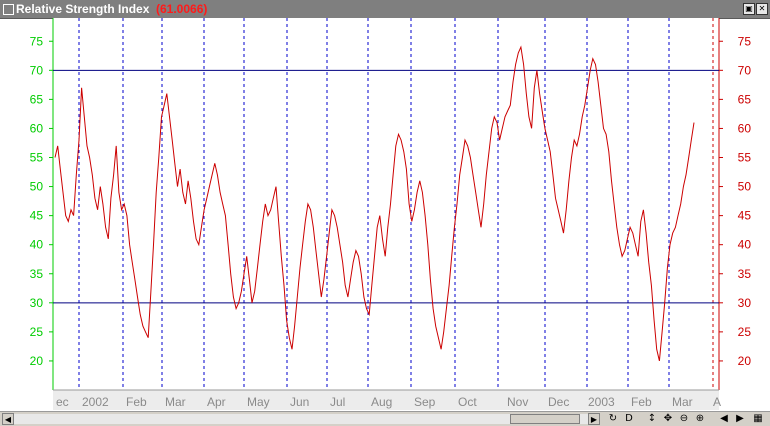 This screenshot has height=426, width=770. Describe the element at coordinates (745, 187) in the screenshot. I see `right-tick-label: 50` at that location.